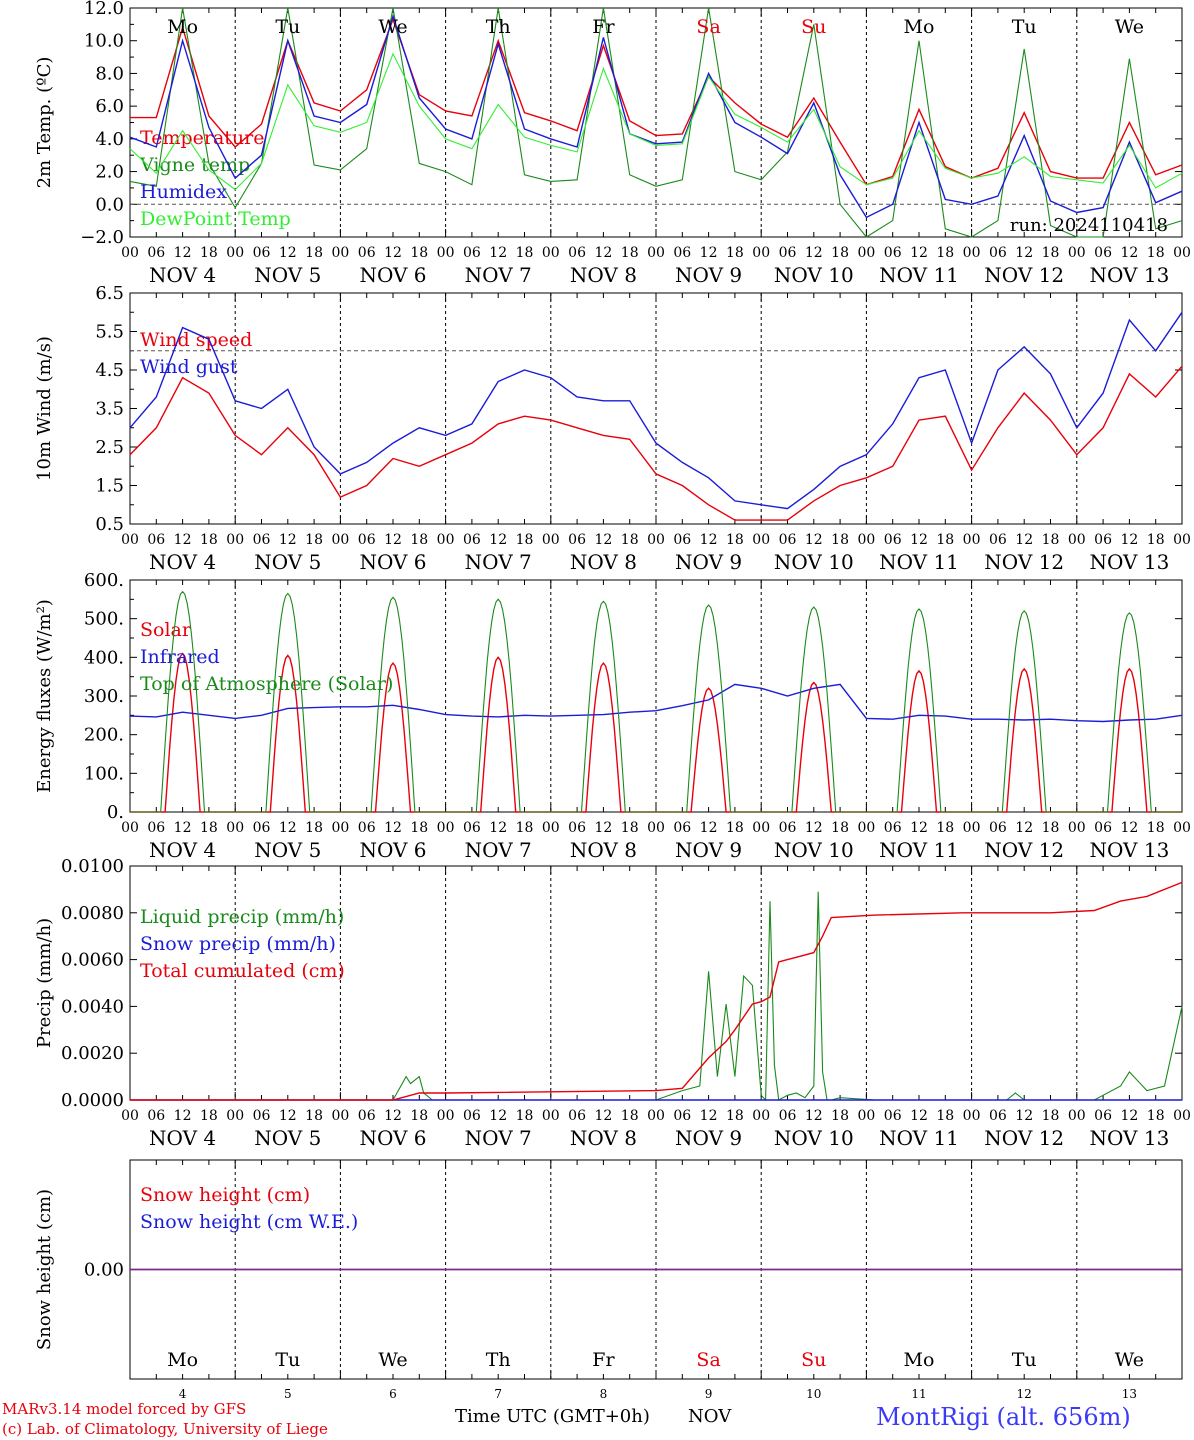 This screenshot has width=1194, height=1440. What do you see at coordinates (109, 370) in the screenshot?
I see `y-tick-label: 4.5` at bounding box center [109, 370].